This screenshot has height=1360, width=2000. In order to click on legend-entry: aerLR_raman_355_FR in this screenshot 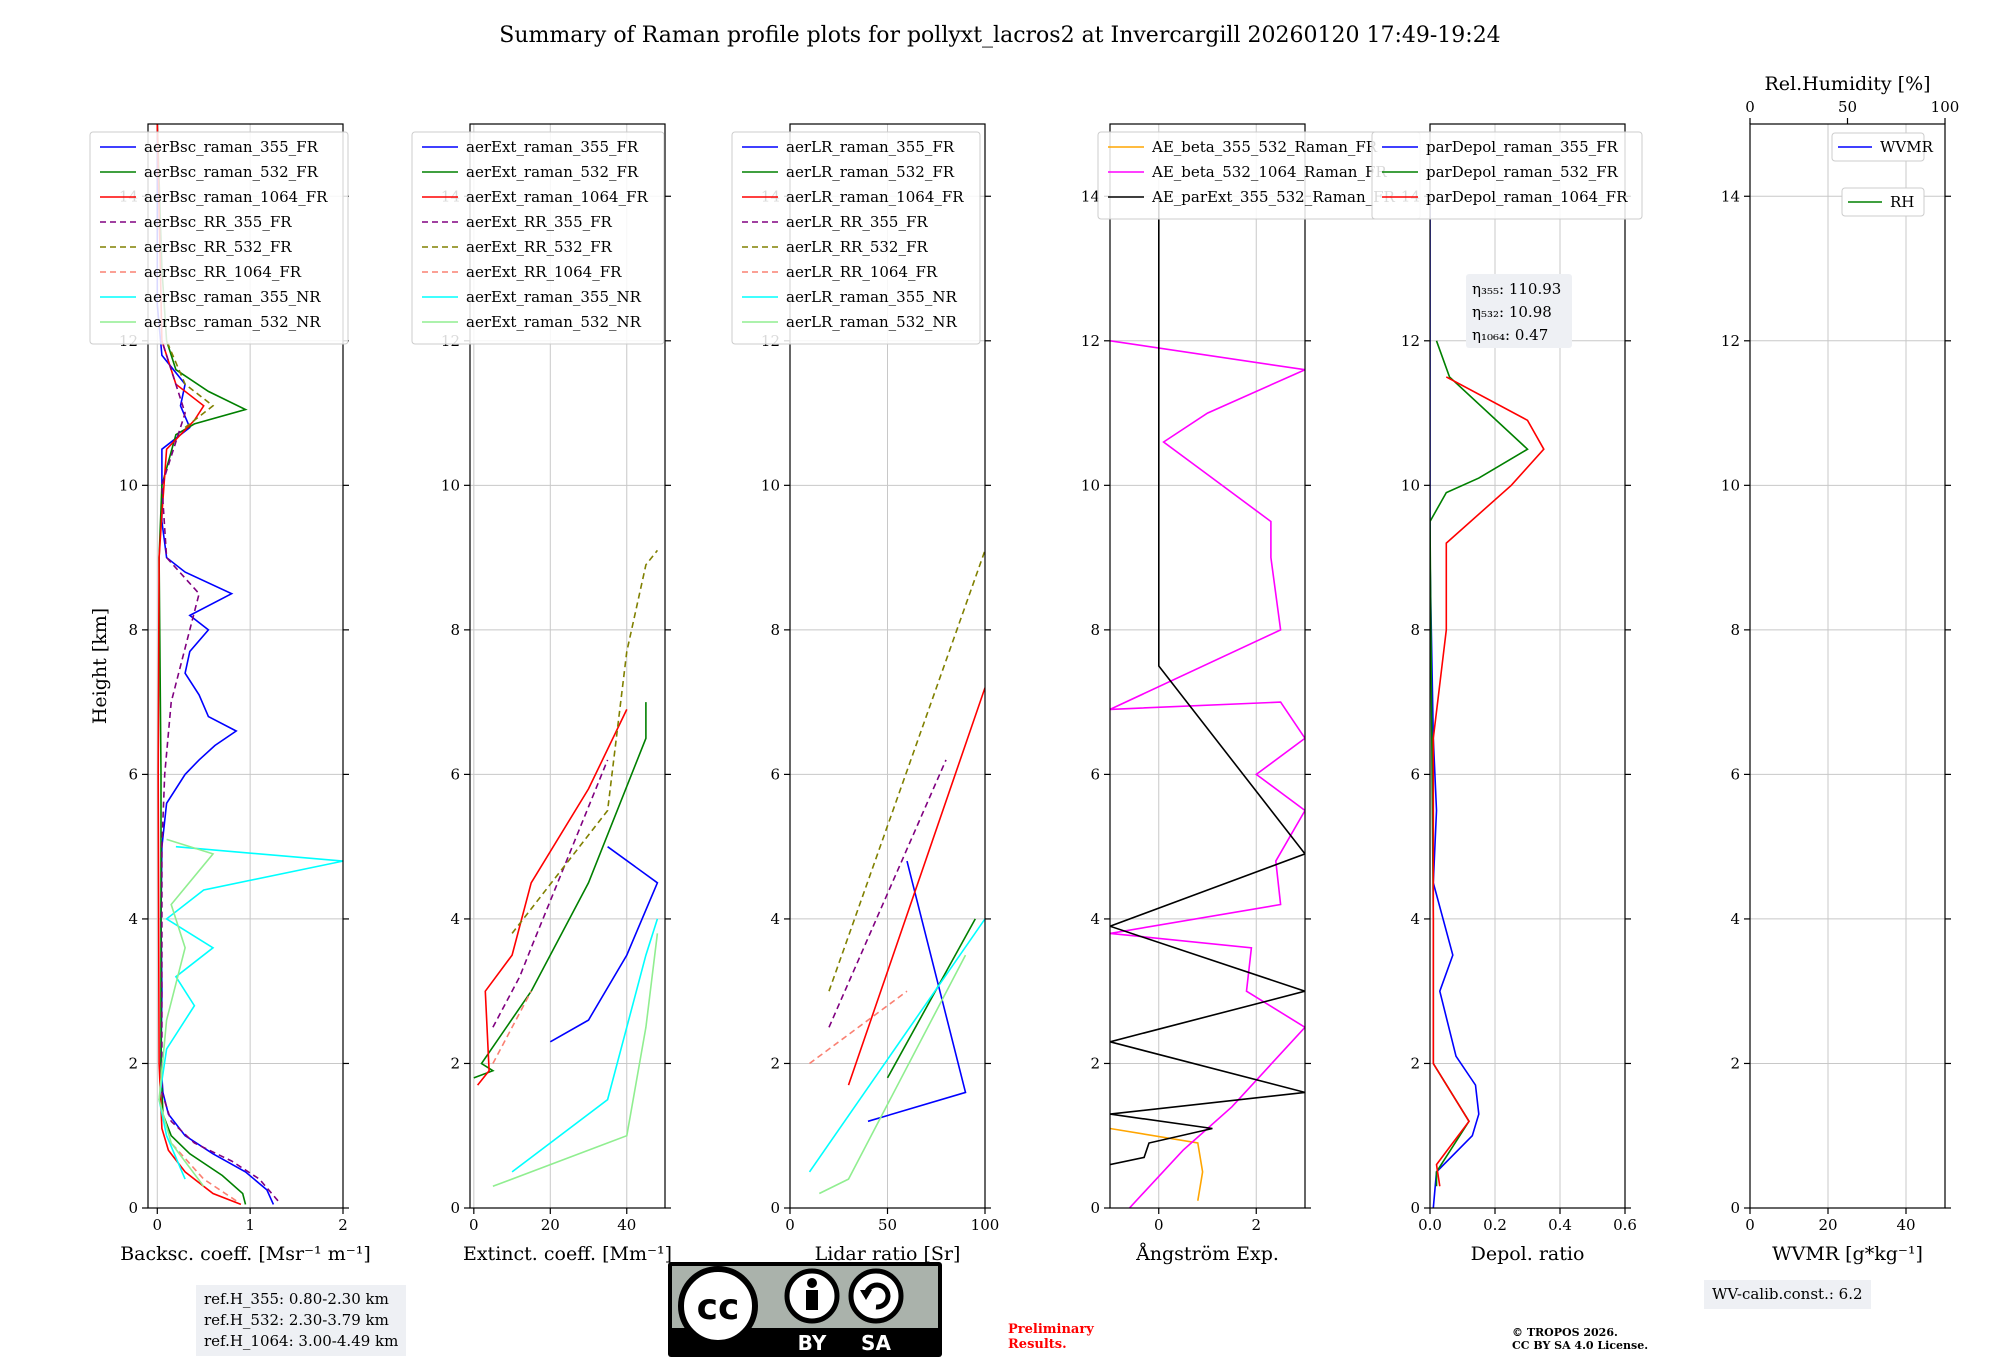, I will do `click(870, 147)`.